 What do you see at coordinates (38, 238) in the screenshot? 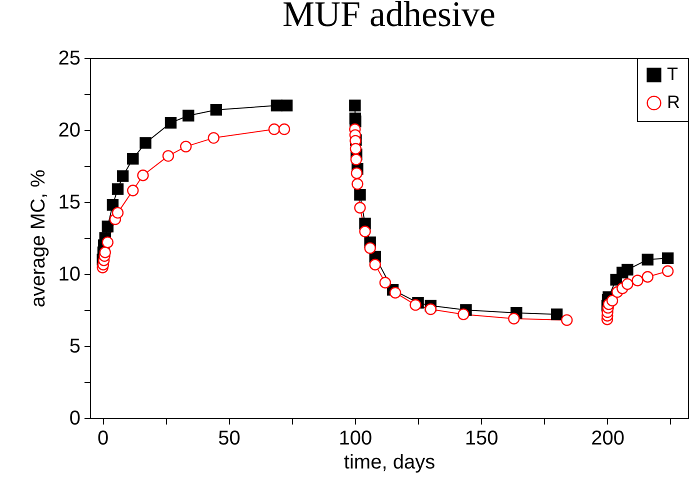
I see `y-axis-title: average MC, %` at bounding box center [38, 238].